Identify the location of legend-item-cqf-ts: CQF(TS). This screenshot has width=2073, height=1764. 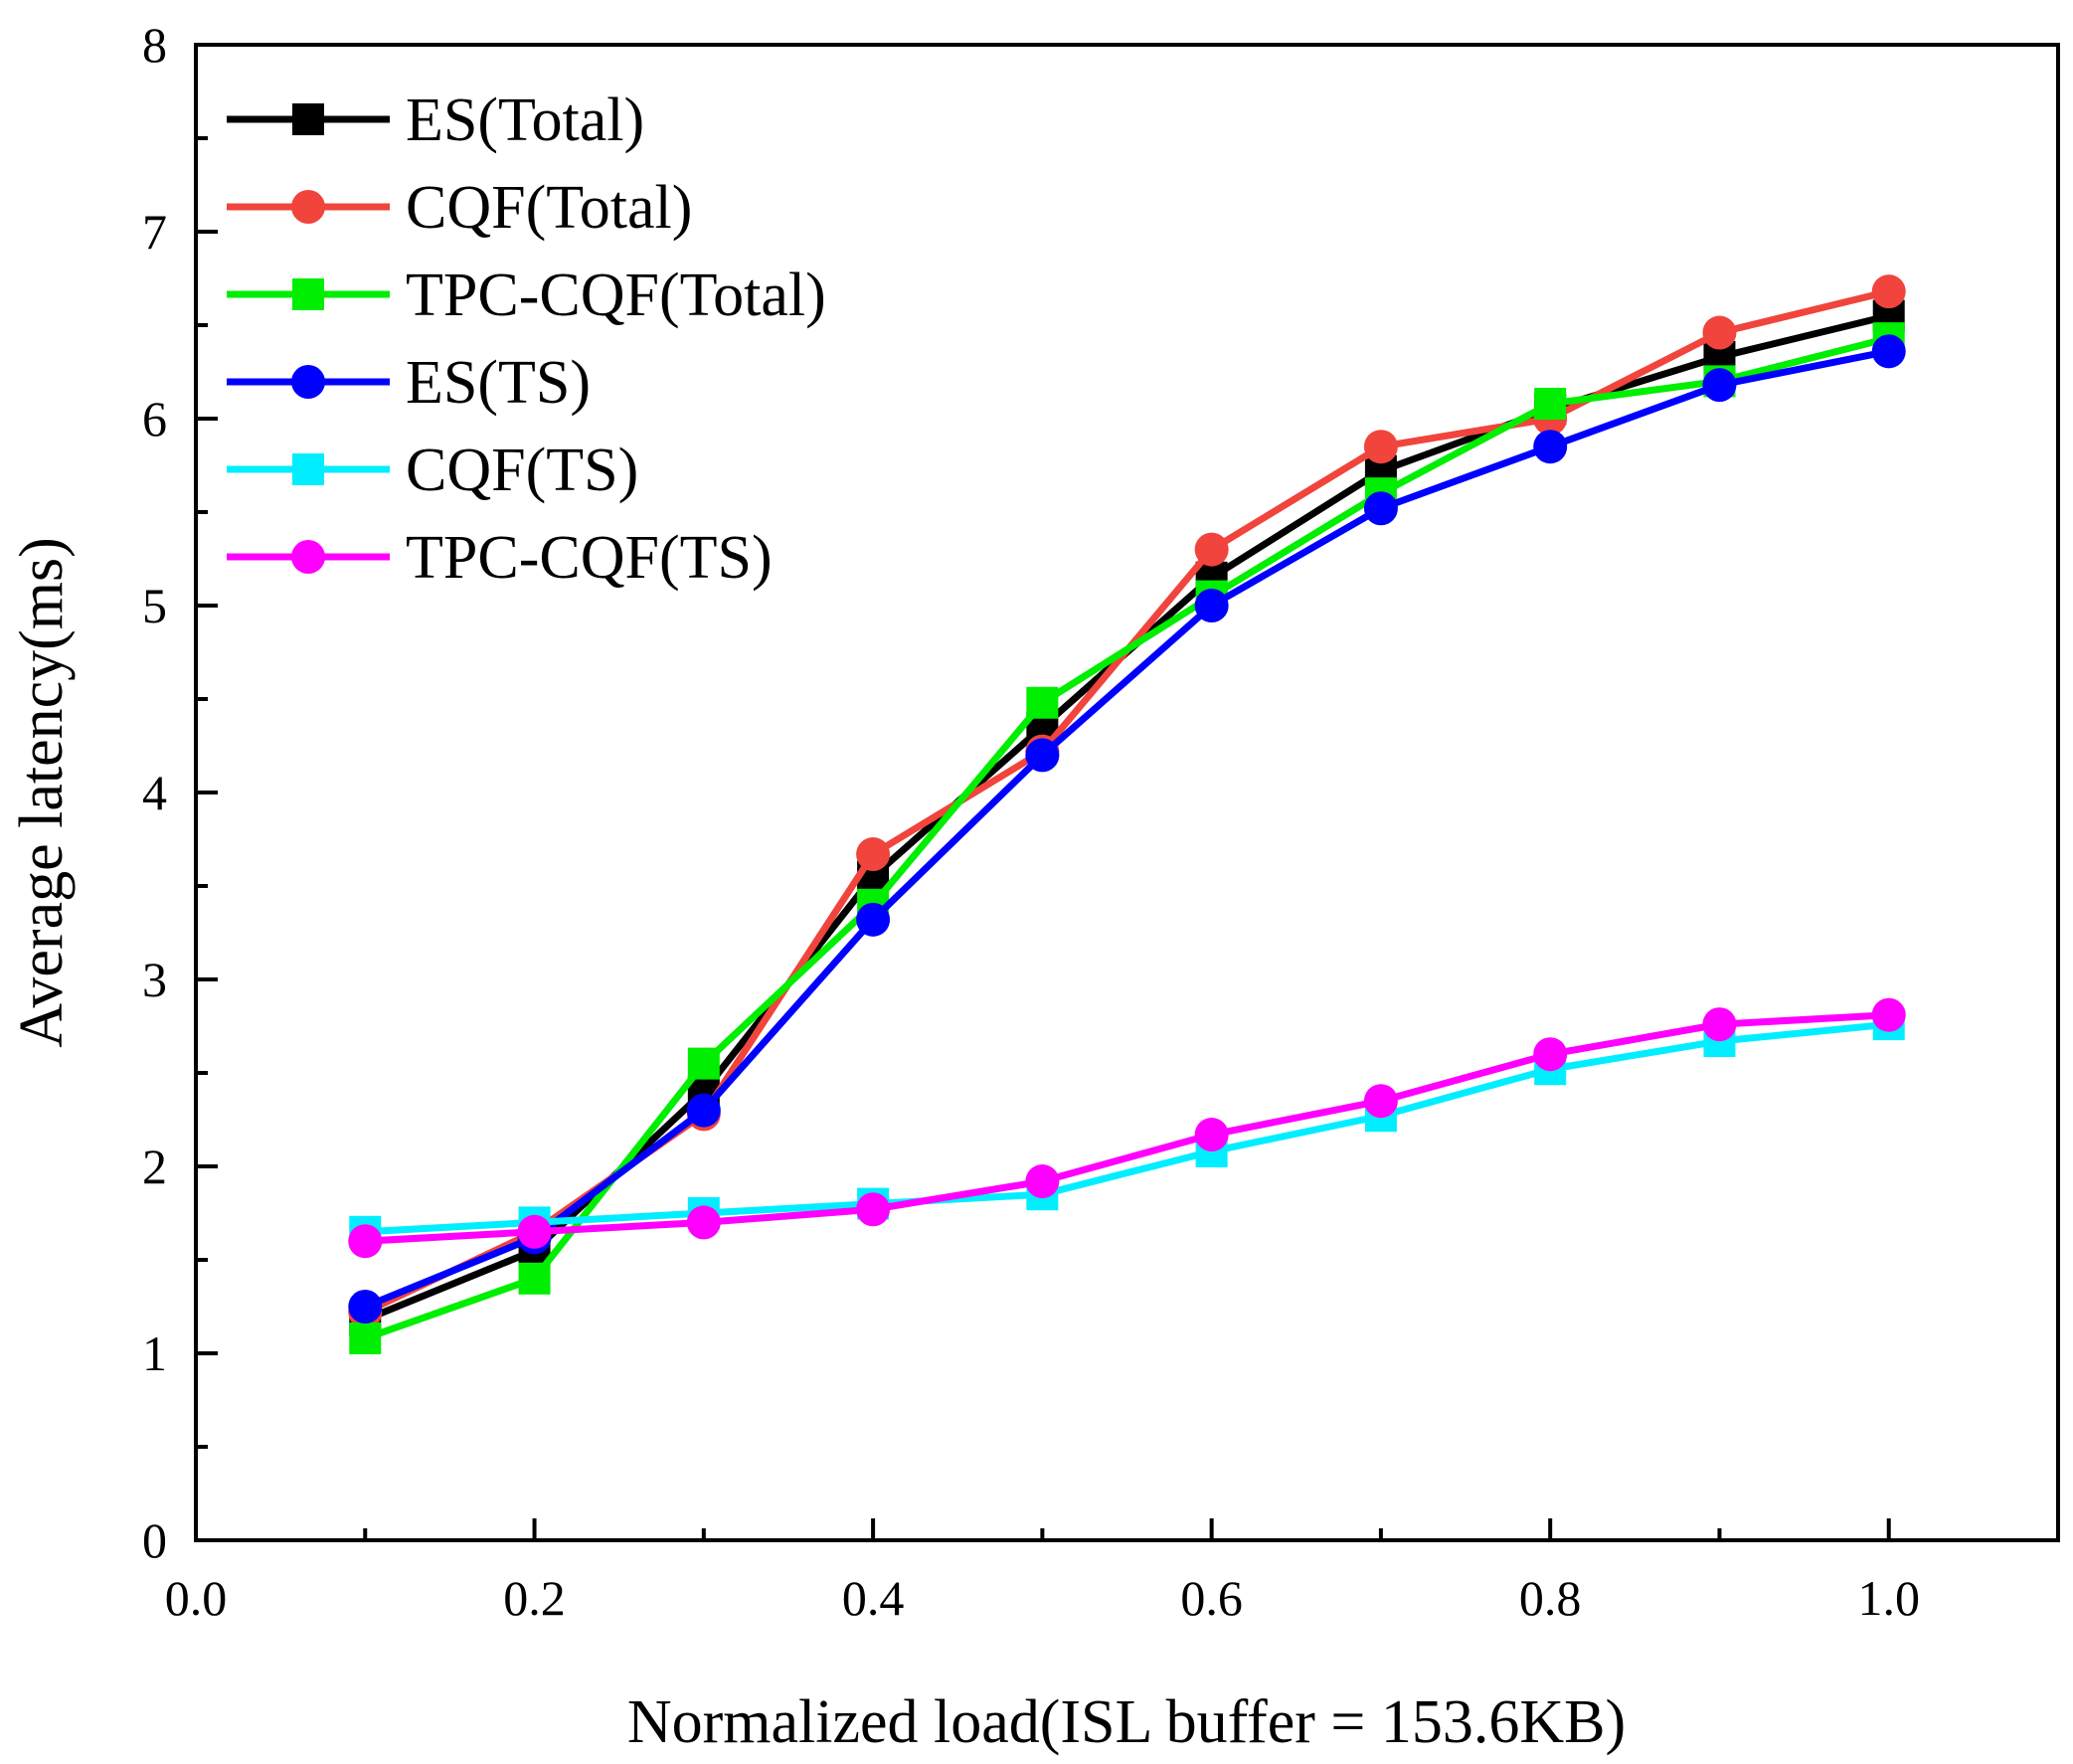
(432, 470).